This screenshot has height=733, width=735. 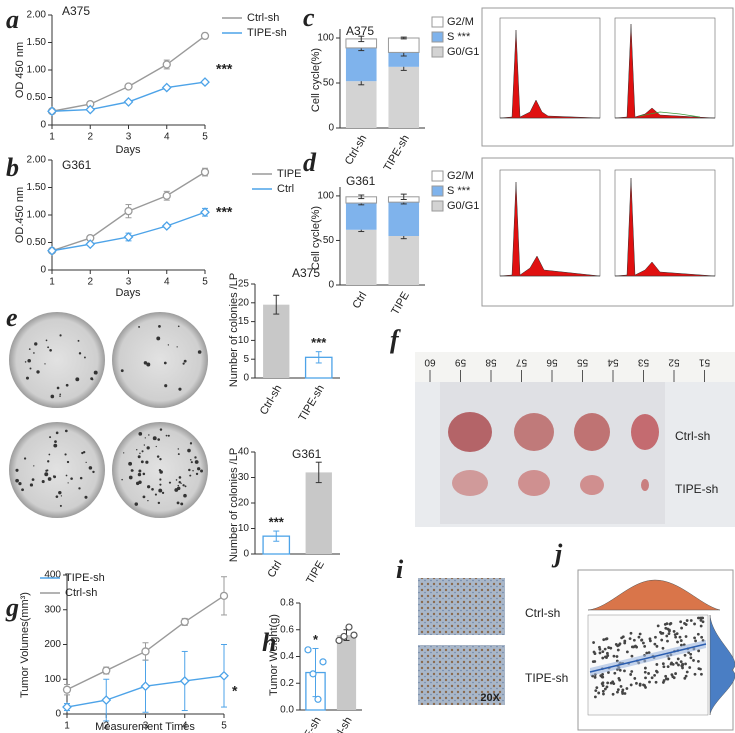 I want to click on panel-letter: j, so click(x=557, y=553).